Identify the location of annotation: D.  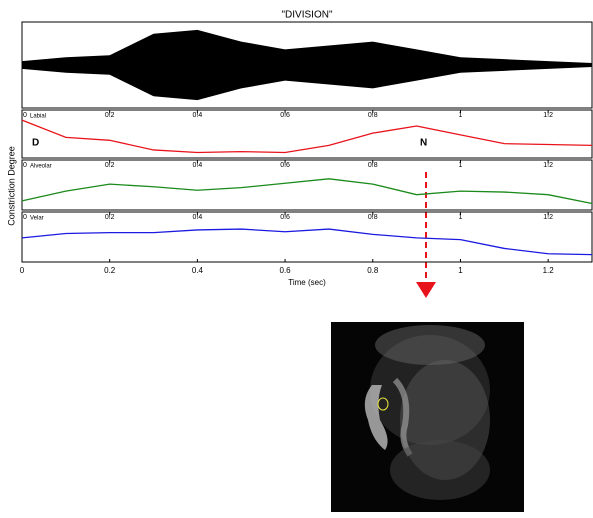
(35, 143).